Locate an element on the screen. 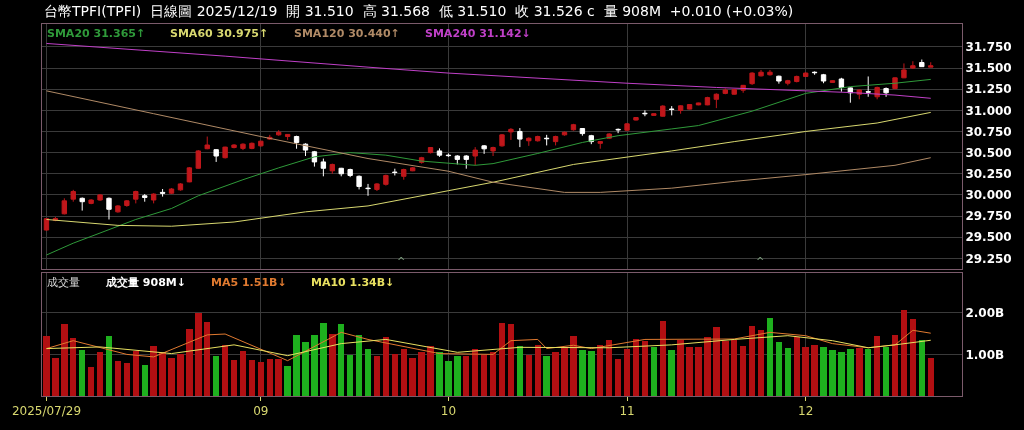 The width and height of the screenshot is (1024, 430). y-tick-label: 30.000 is located at coordinates (988, 195).